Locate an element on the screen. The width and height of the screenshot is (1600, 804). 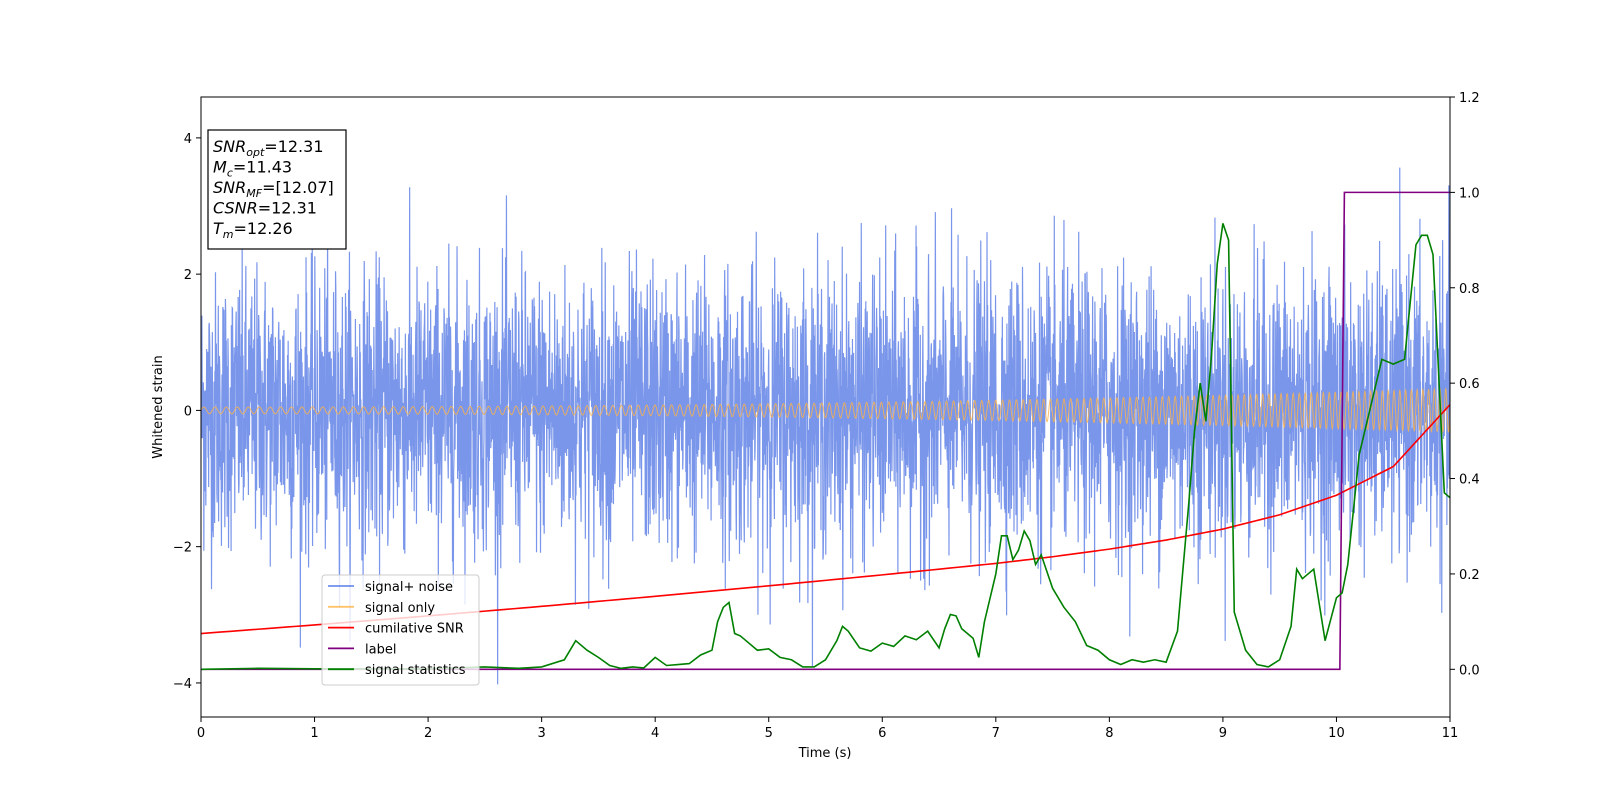
stats-box-line: CSNR=12.31 is located at coordinates (265, 208).